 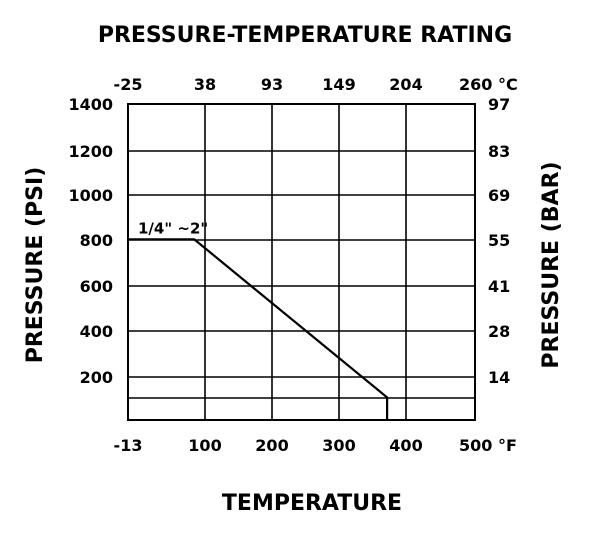 I want to click on y-right-tick-3: 55, so click(x=499, y=240).